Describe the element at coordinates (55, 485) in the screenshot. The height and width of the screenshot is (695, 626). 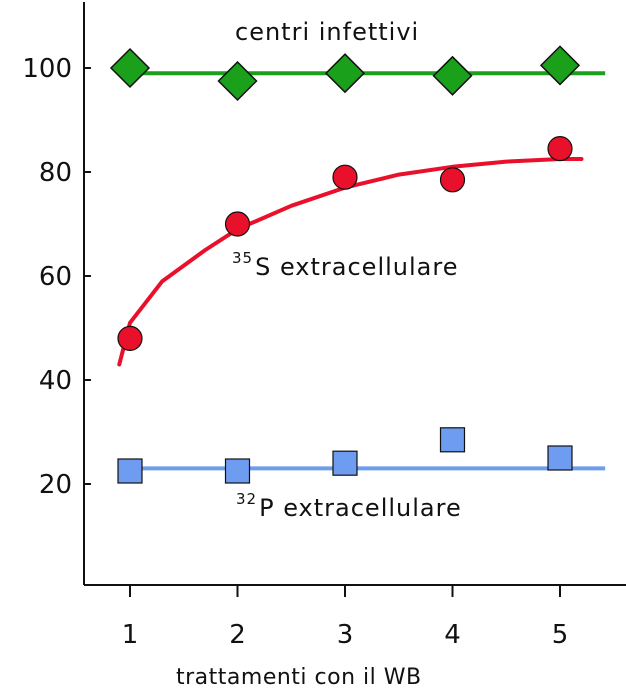
I see `y-tick-label: 20` at that location.